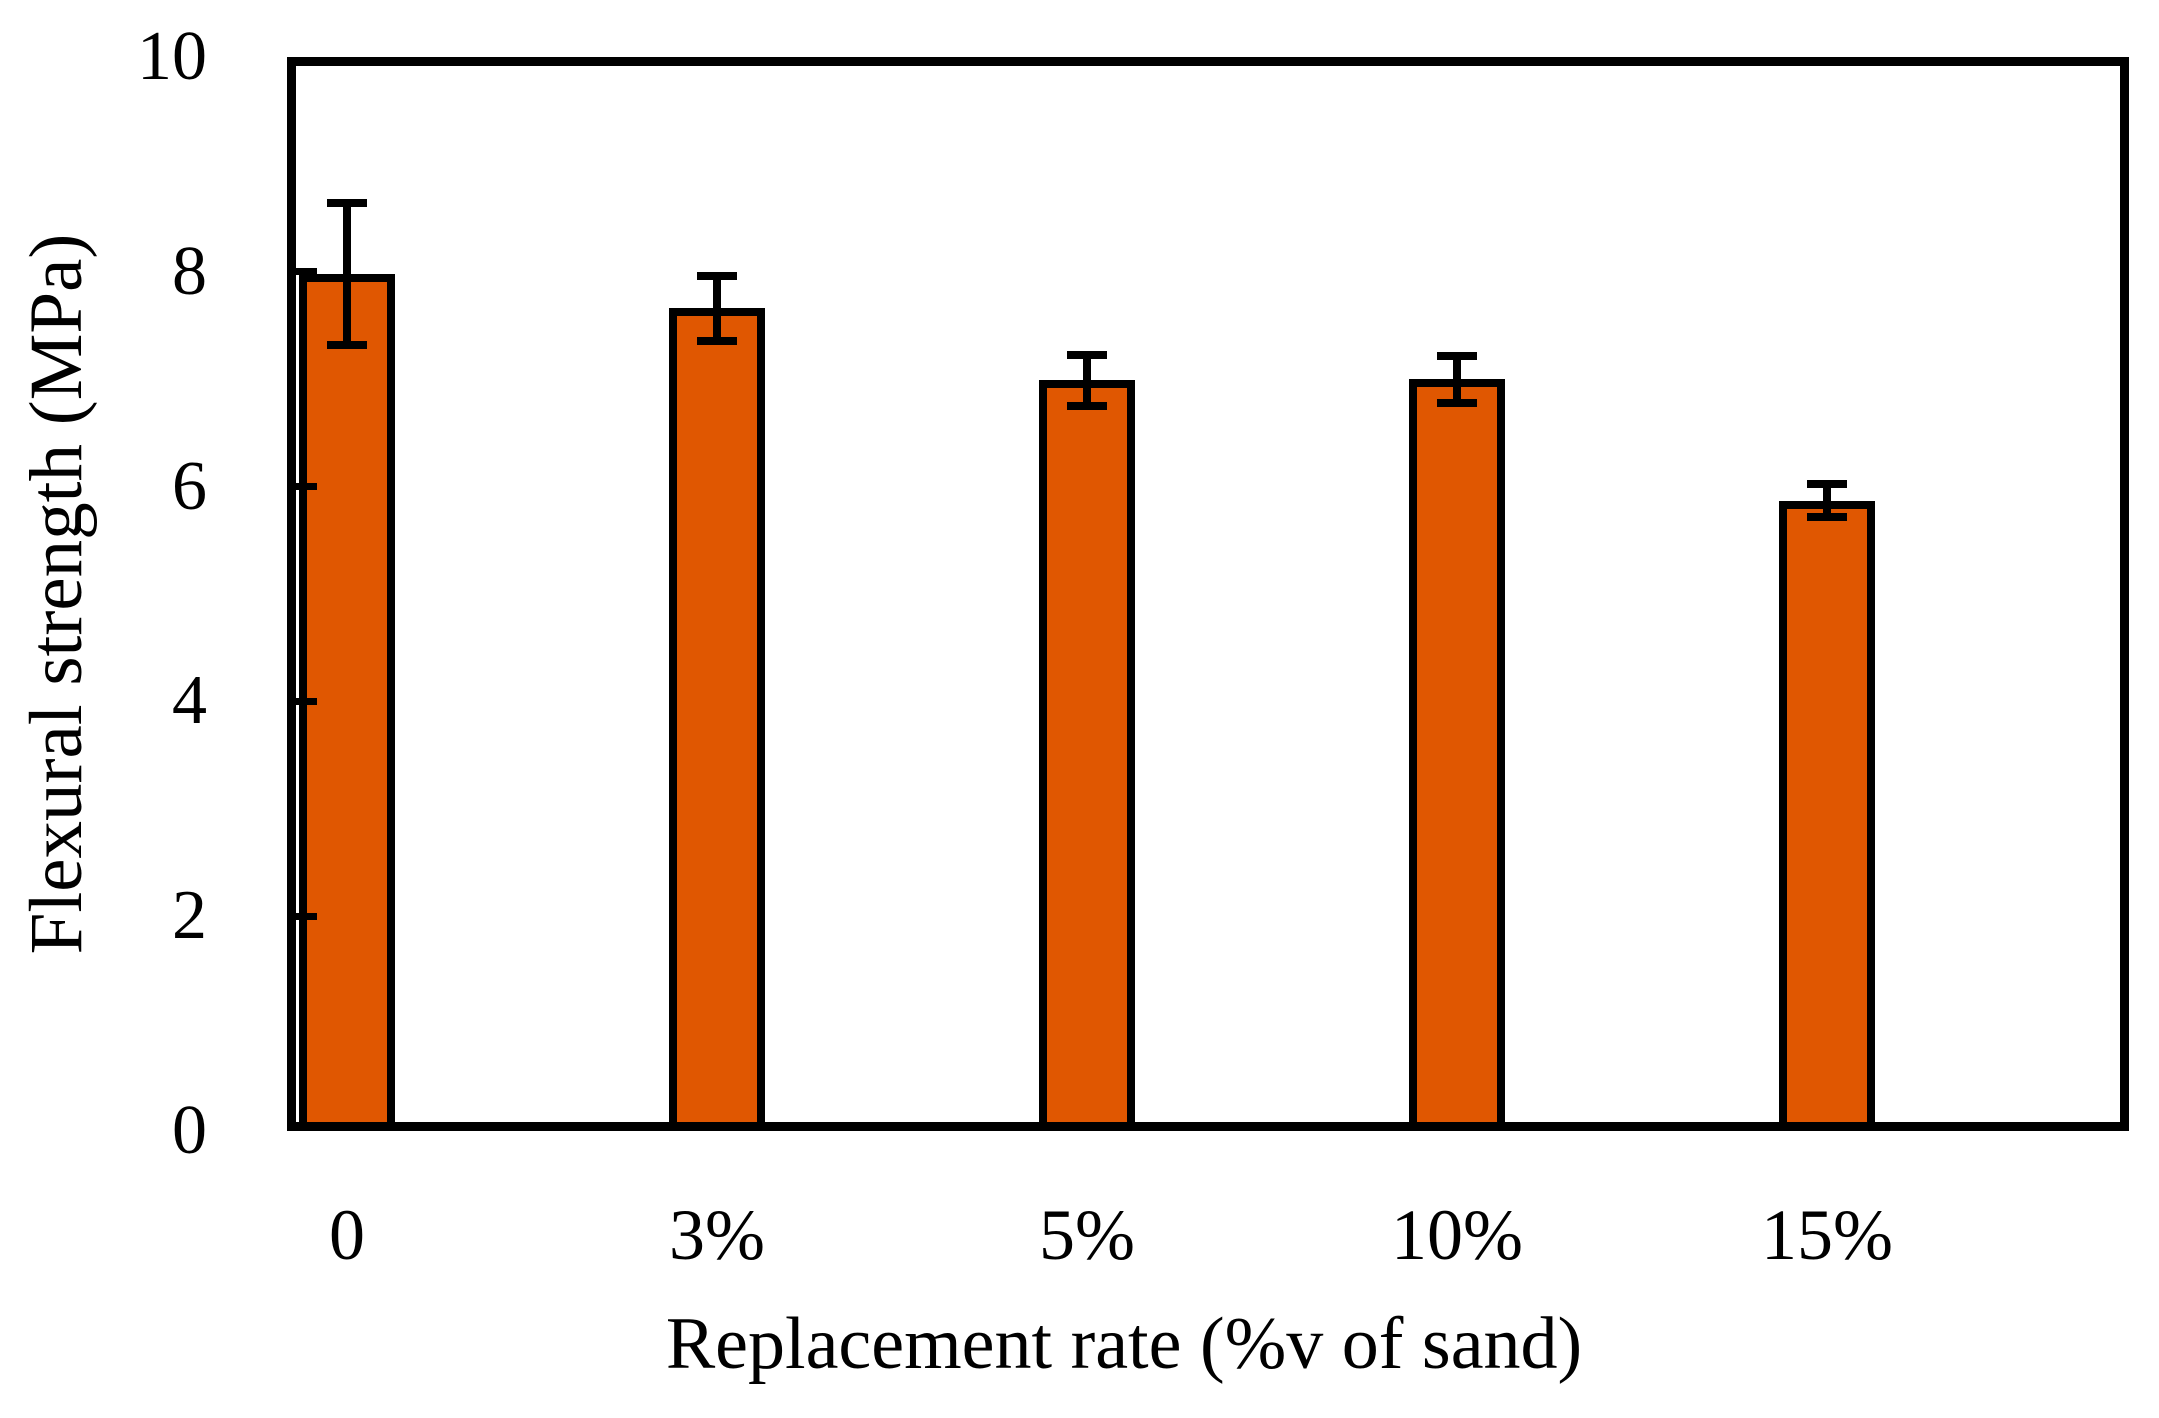 The width and height of the screenshot is (2159, 1418). What do you see at coordinates (1827, 1235) in the screenshot?
I see `x-tick-label: 15%` at bounding box center [1827, 1235].